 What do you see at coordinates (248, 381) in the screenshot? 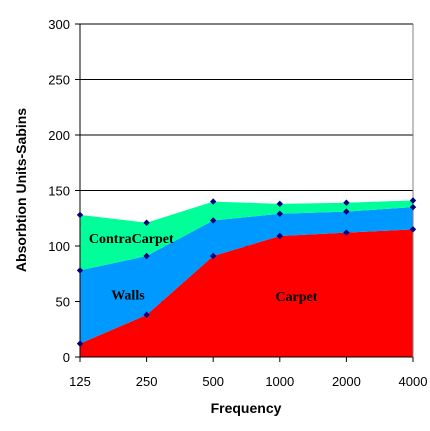
I see `x-tick-labels: 125 250 500 1000 2000 4000` at bounding box center [248, 381].